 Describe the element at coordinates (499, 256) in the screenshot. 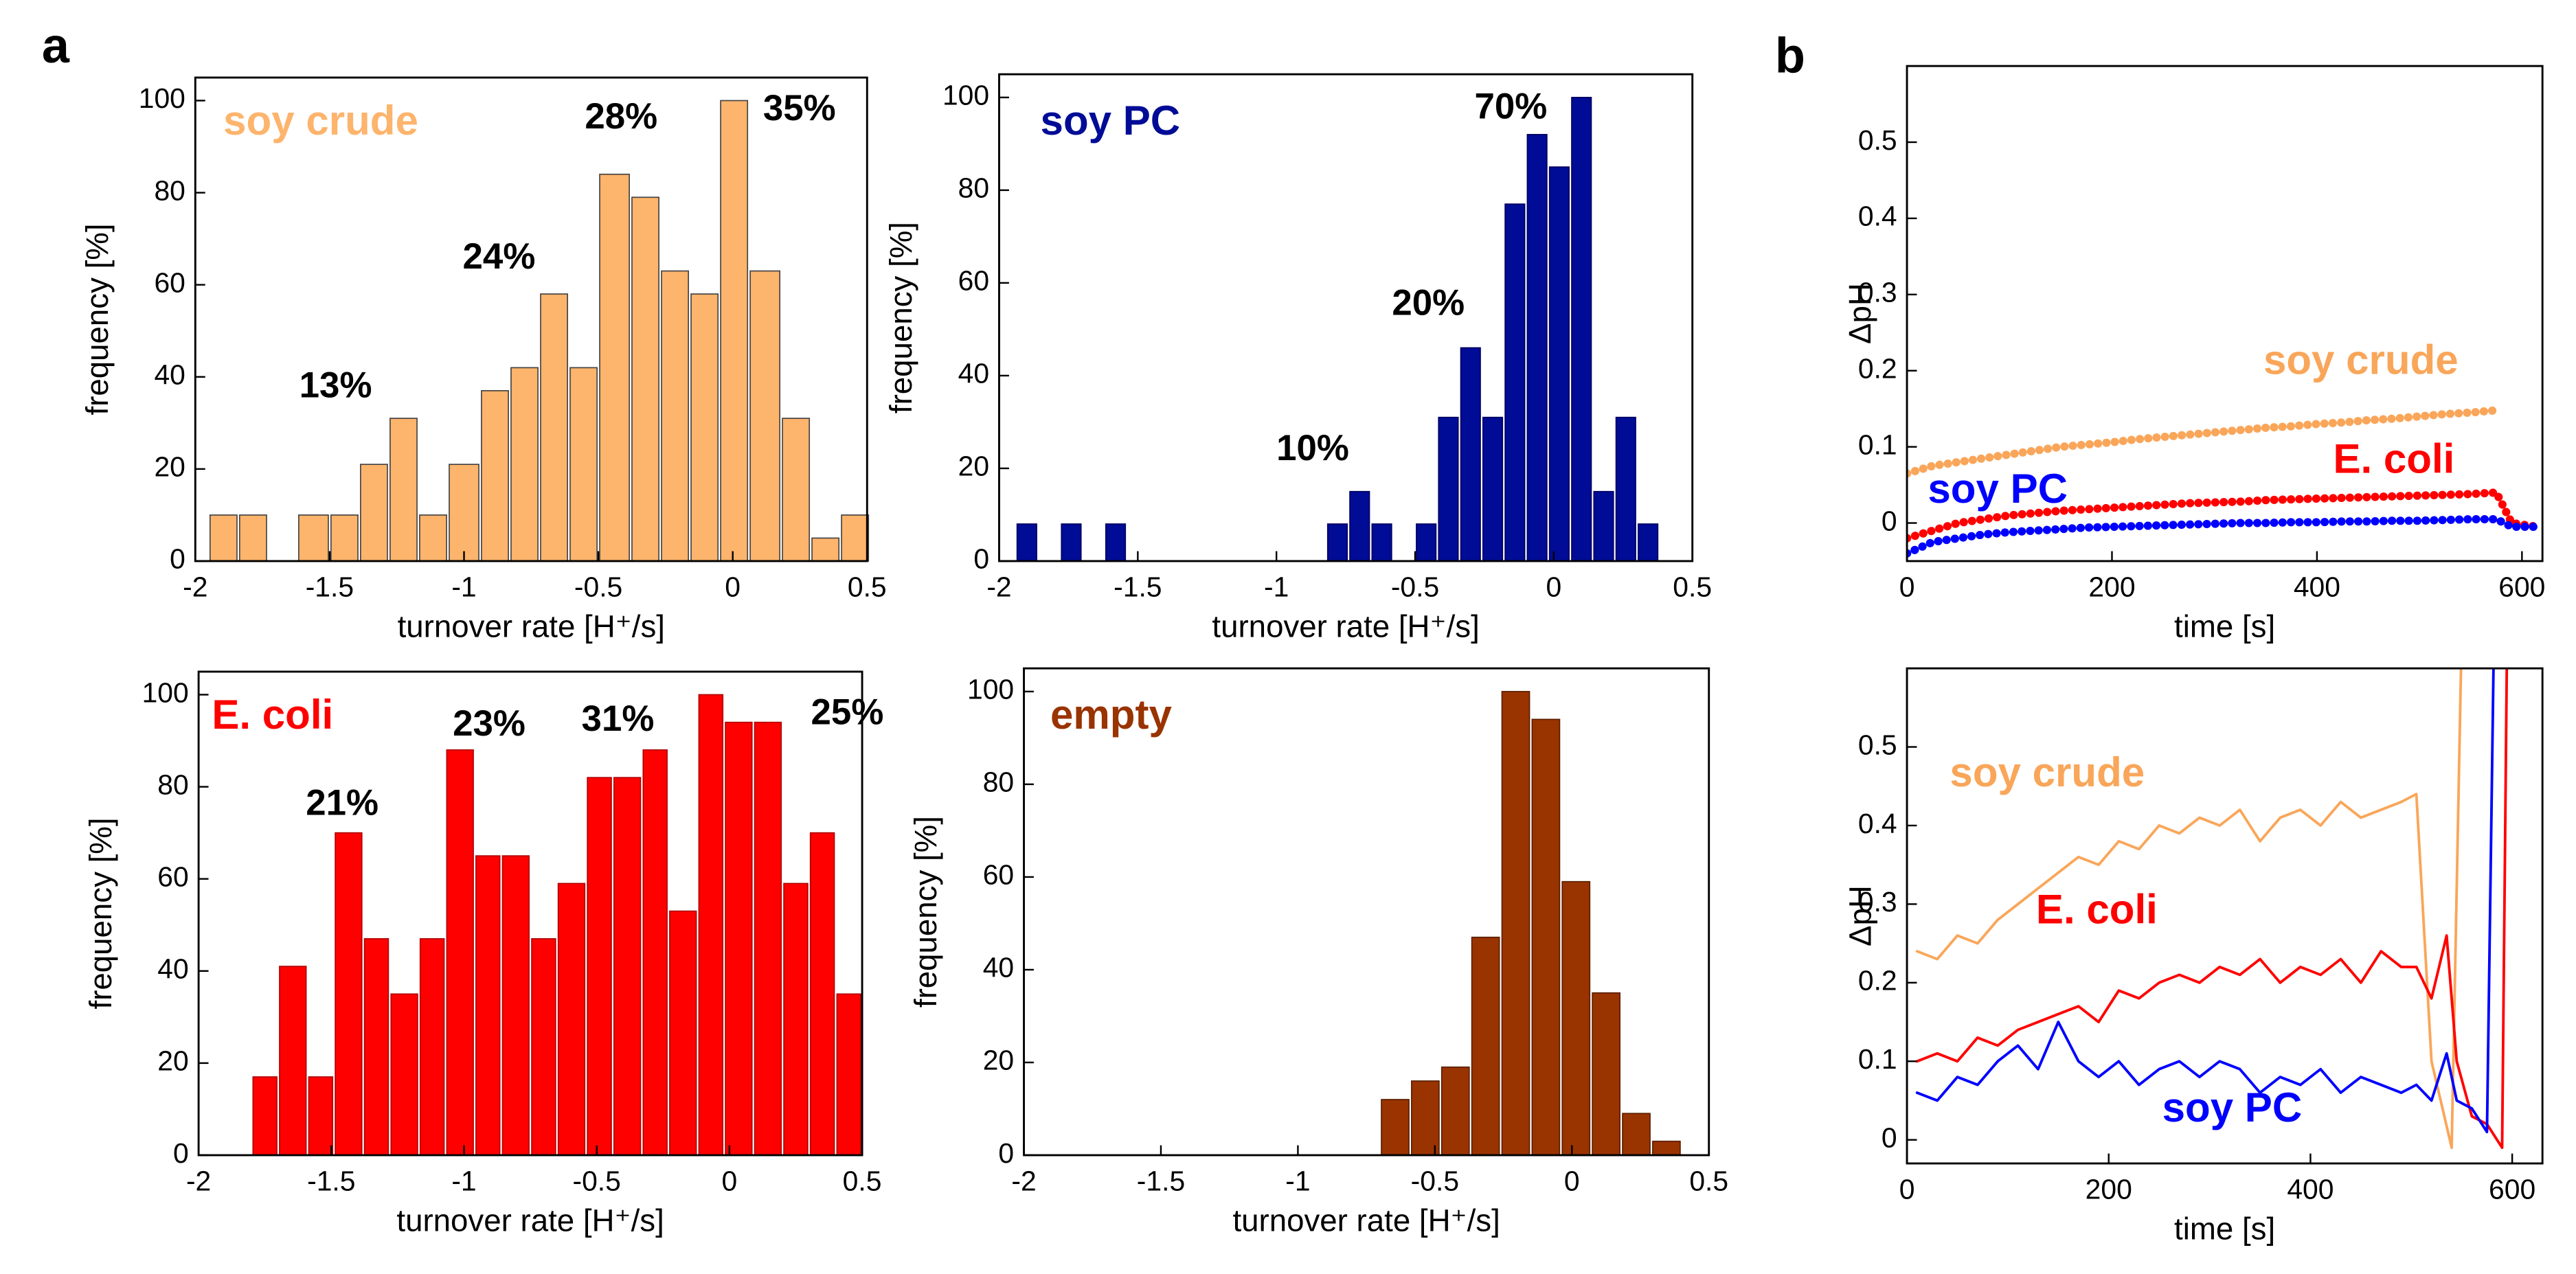

I see `annotation: 24%` at that location.